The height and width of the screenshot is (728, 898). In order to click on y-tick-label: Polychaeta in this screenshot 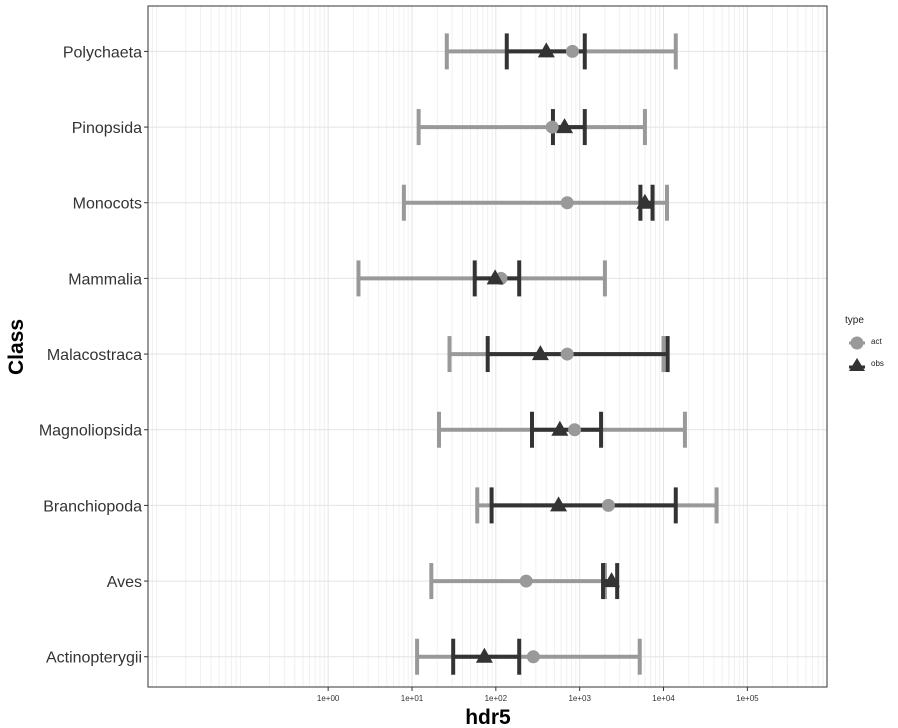, I will do `click(102, 52)`.